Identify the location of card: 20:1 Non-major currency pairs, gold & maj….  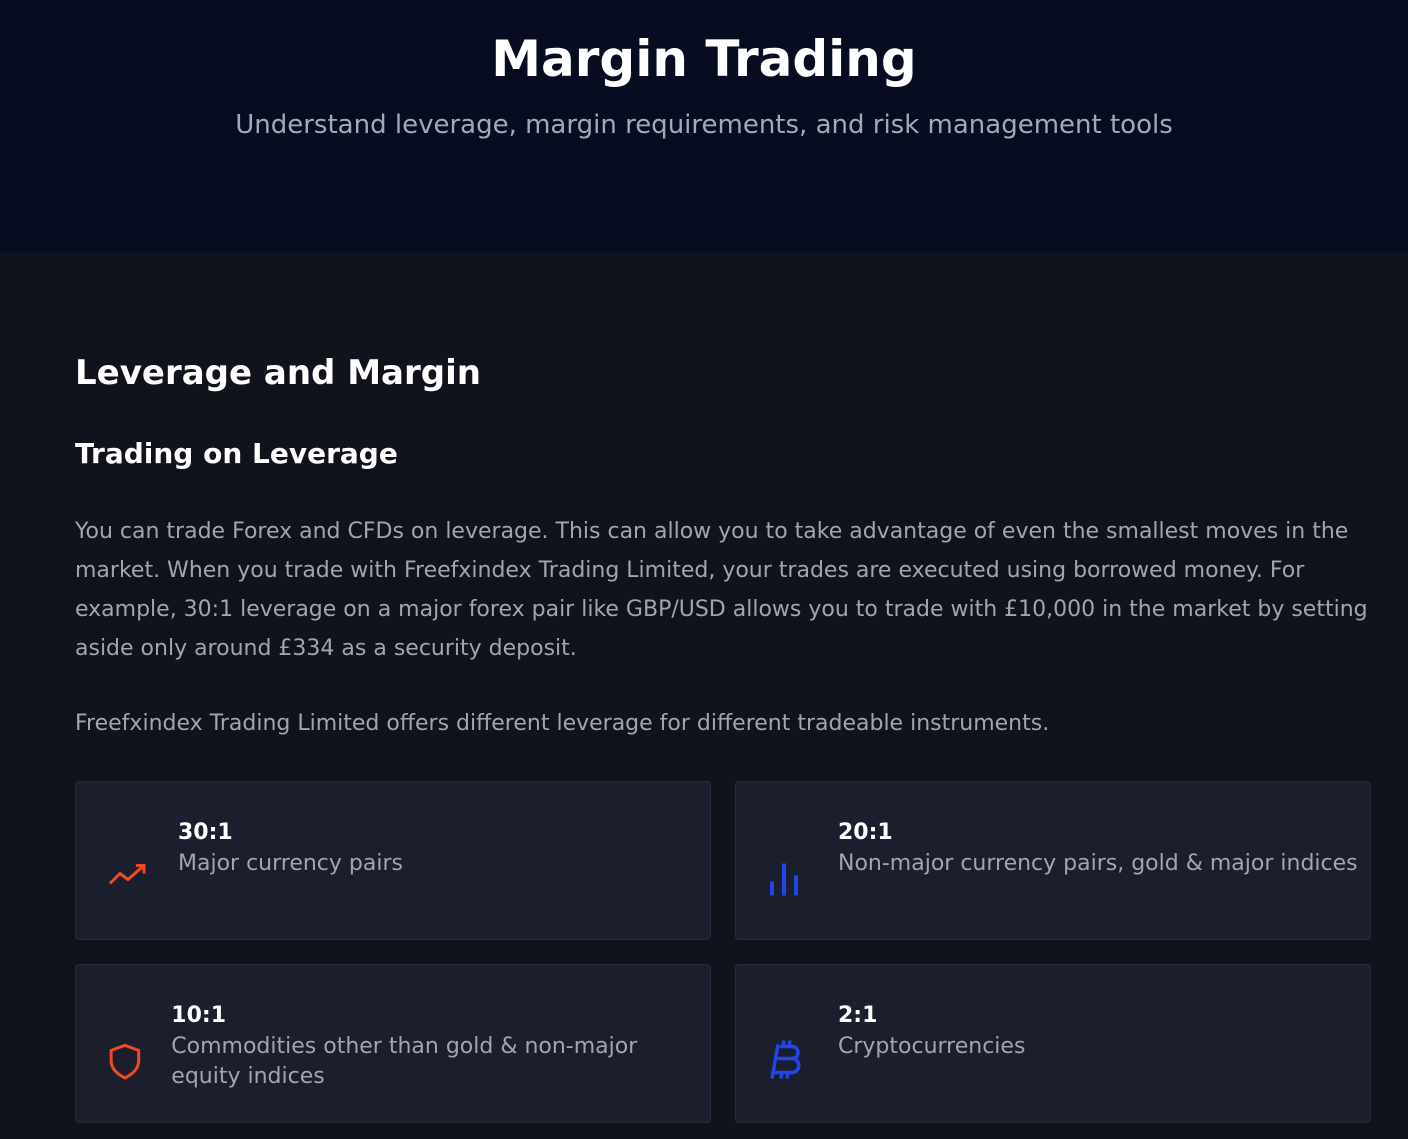
(1053, 860).